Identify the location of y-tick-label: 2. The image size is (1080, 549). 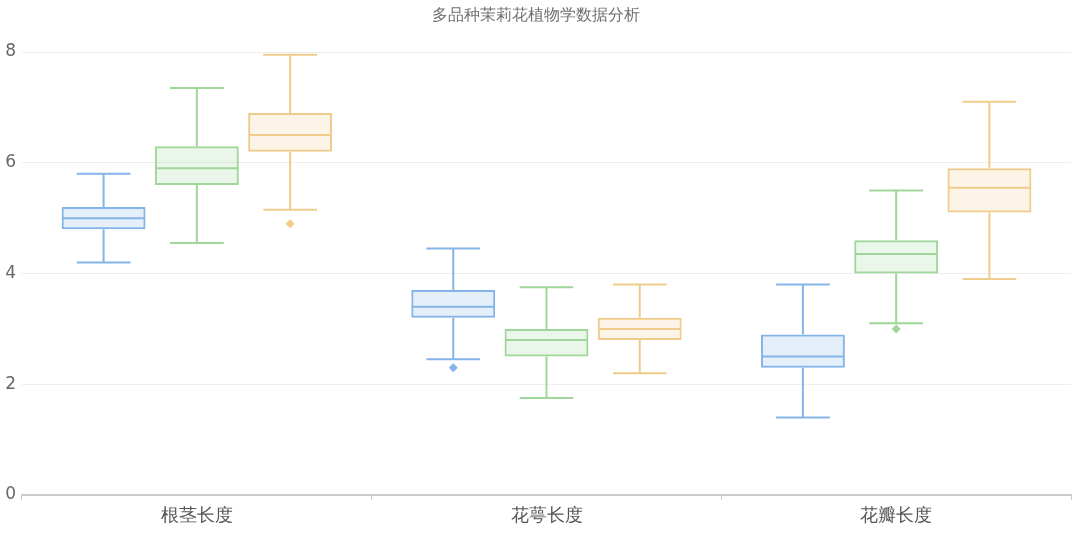
(10, 382).